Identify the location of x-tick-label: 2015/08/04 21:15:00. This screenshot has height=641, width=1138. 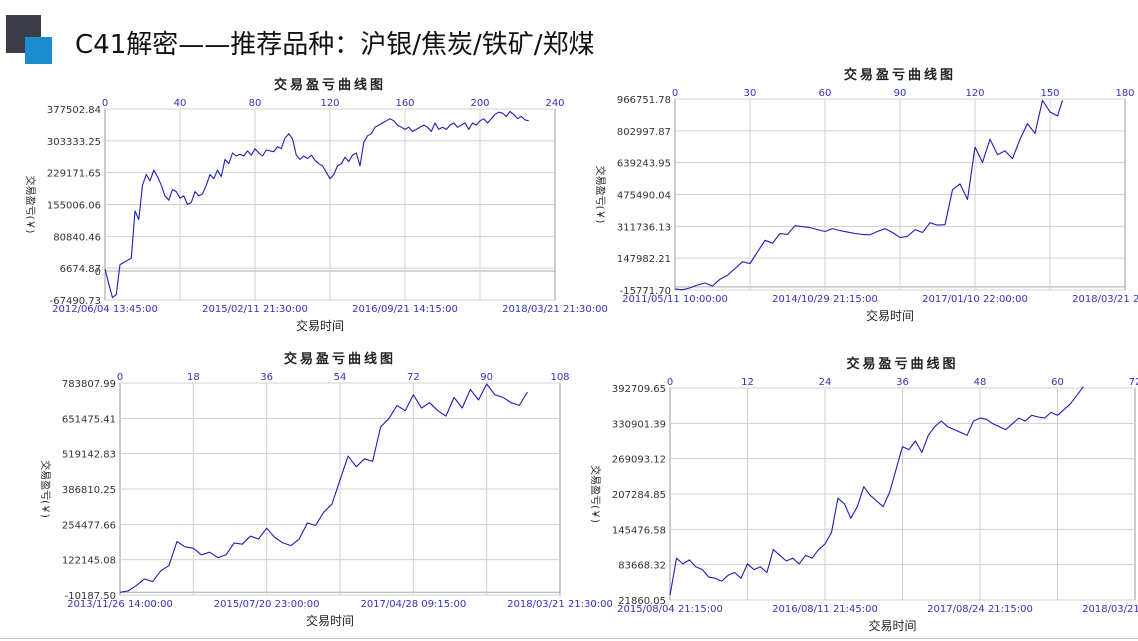
(670, 609).